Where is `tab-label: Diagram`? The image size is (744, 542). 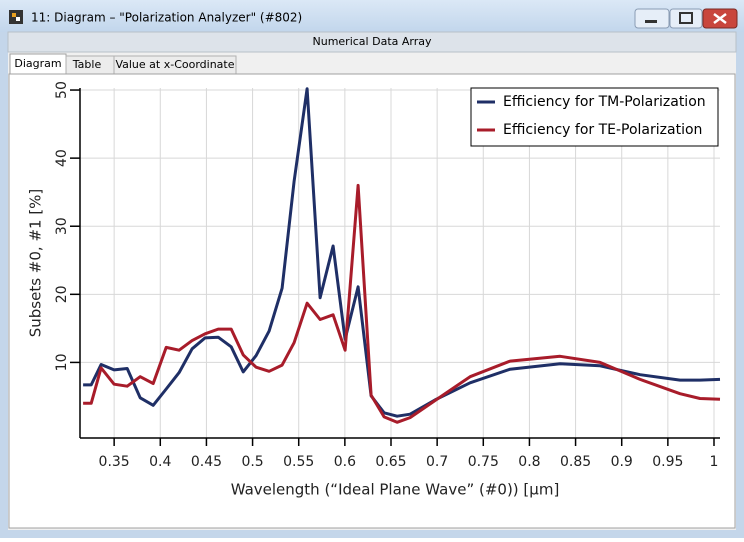 tab-label: Diagram is located at coordinates (37, 63).